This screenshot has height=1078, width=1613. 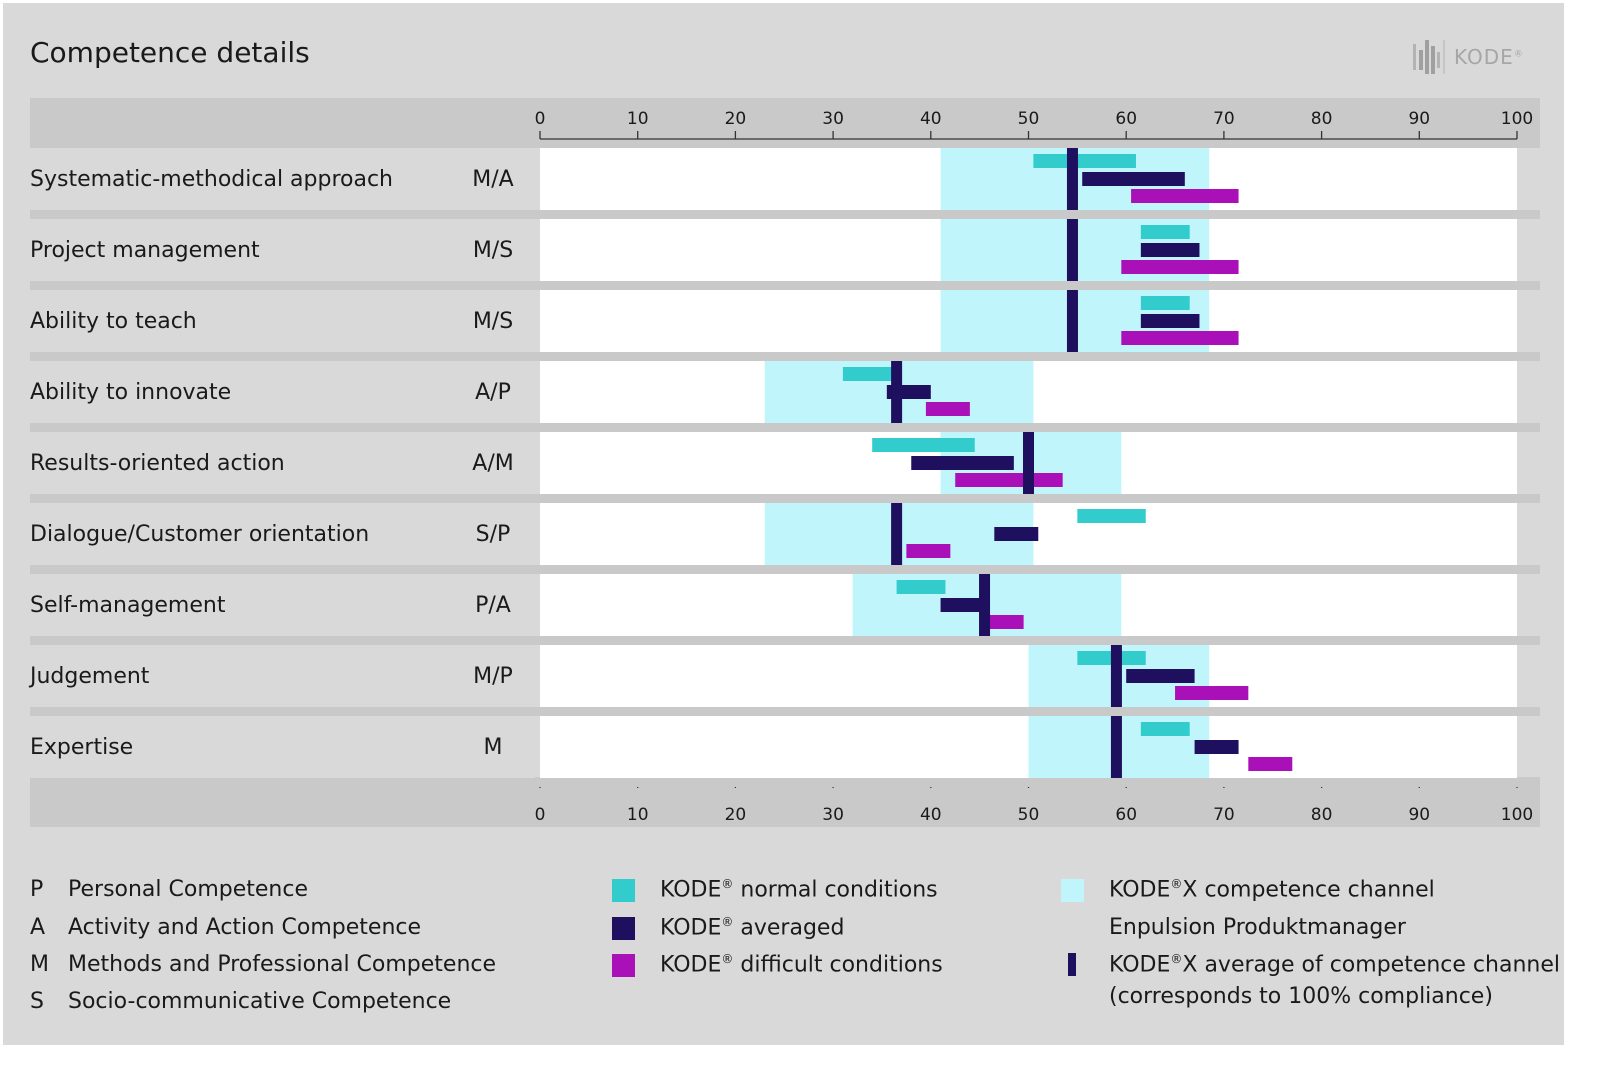 I want to click on bottom-tick-label: 0, so click(x=540, y=815).